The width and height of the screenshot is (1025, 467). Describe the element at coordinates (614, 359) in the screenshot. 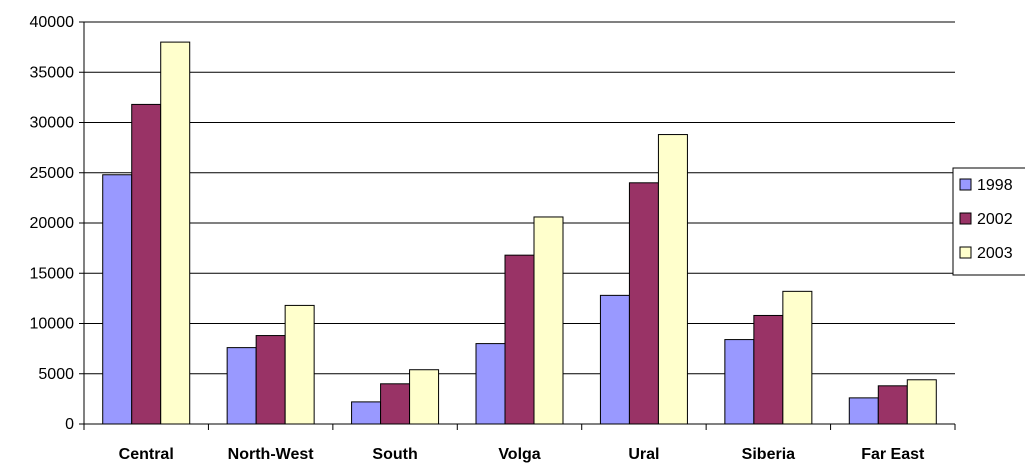

I see `bar-1998-ural` at that location.